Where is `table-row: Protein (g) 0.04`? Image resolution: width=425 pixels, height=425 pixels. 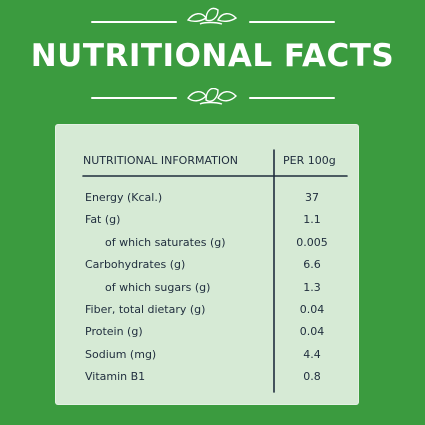
table-row: Protein (g) 0.04 is located at coordinates (207, 333).